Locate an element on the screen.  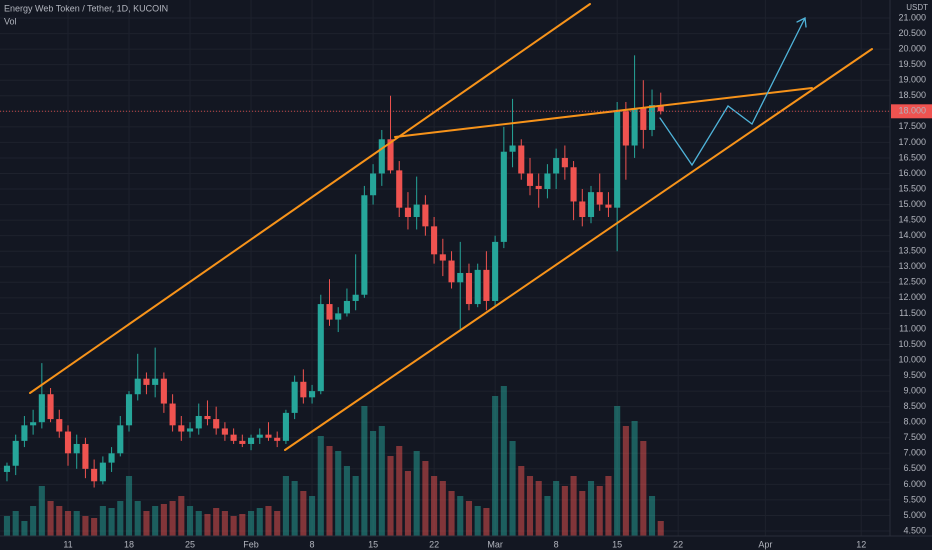
x-tick-label: 25 is located at coordinates (190, 544).